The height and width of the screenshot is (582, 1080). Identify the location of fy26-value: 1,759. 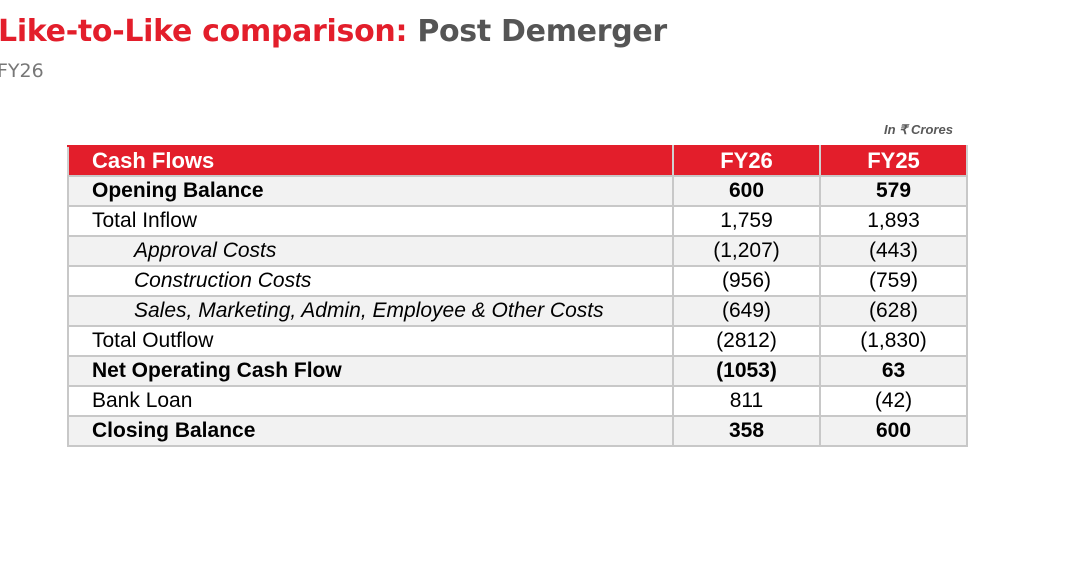
(746, 221).